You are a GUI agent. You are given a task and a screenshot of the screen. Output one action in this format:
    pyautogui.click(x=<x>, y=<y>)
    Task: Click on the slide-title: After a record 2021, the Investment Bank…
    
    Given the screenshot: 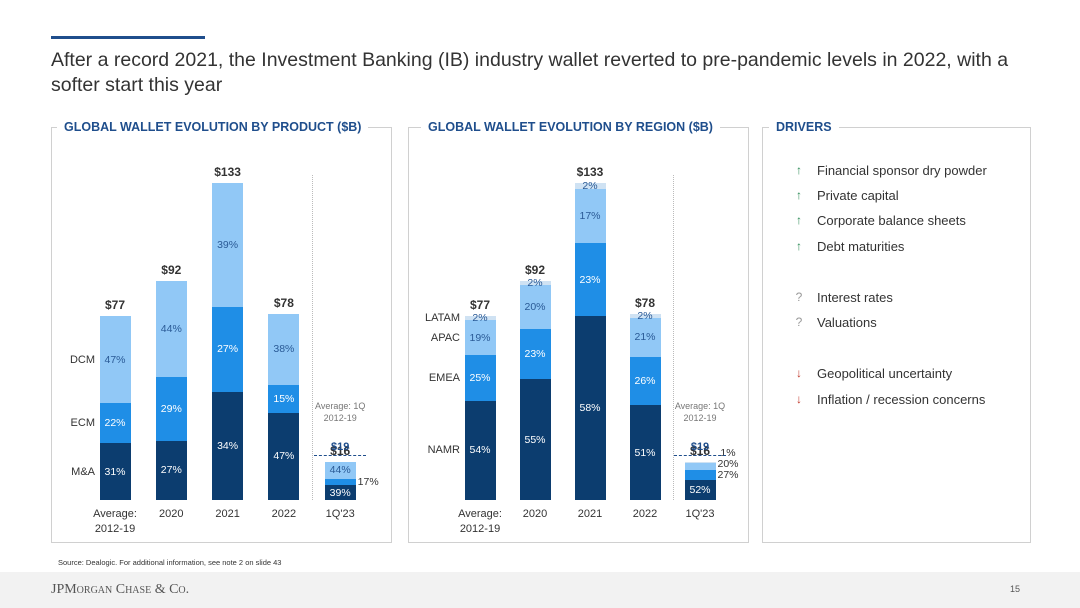 What is the action you would take?
    pyautogui.click(x=530, y=72)
    